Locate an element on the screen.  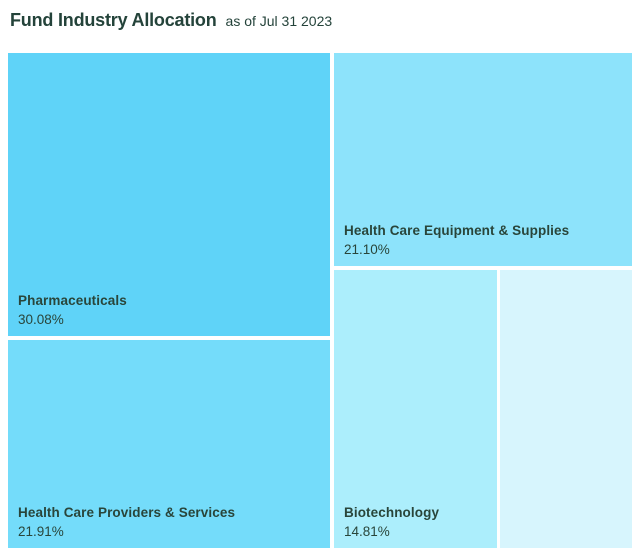
tile-value: 21.10% is located at coordinates (367, 249).